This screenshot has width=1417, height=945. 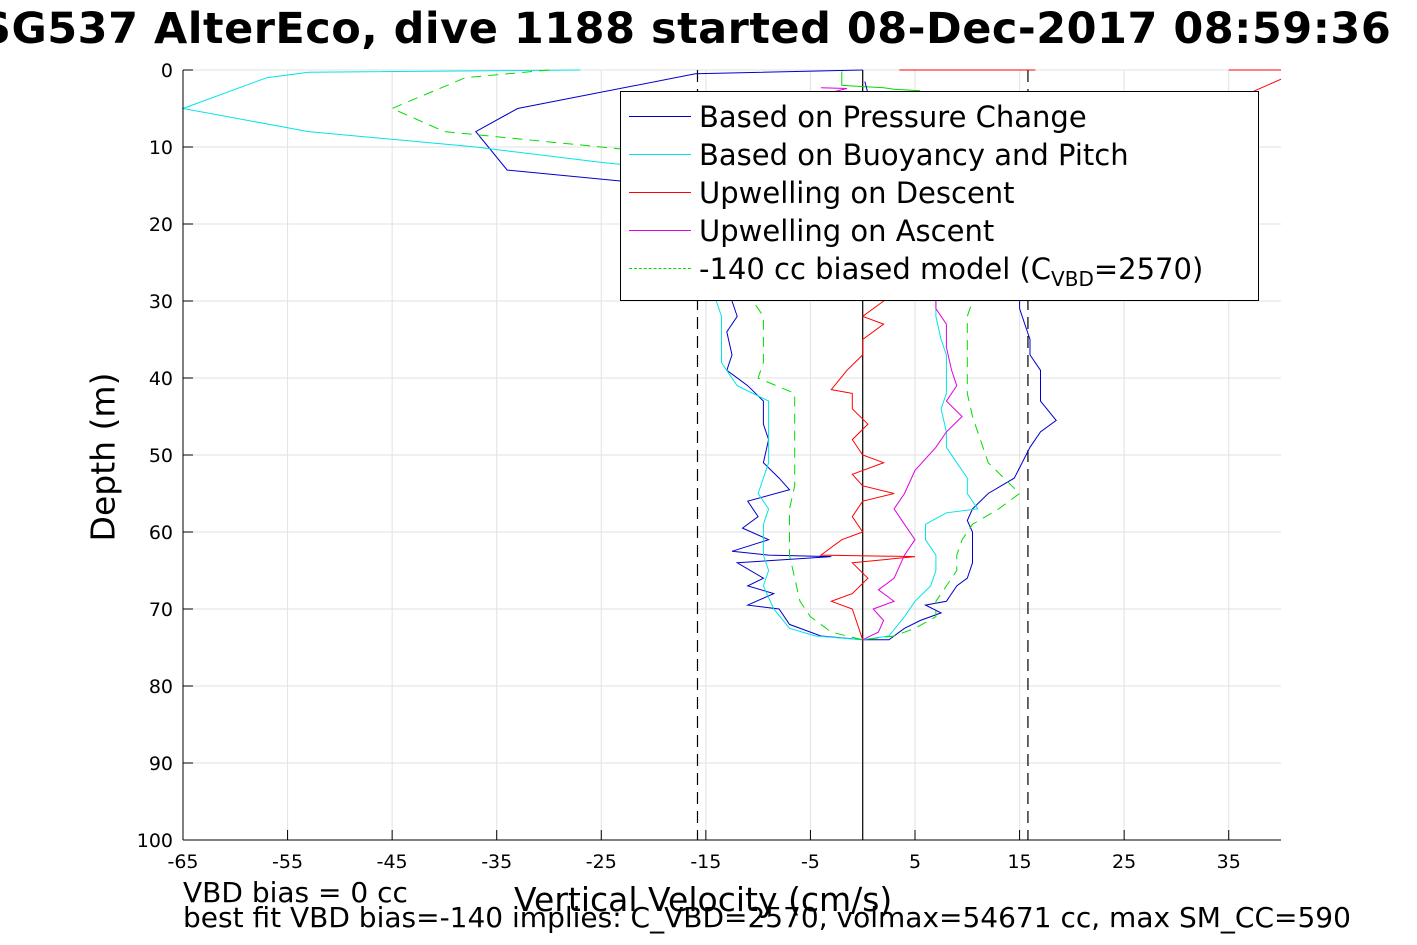 What do you see at coordinates (161, 764) in the screenshot?
I see `y-tick-label: 90` at bounding box center [161, 764].